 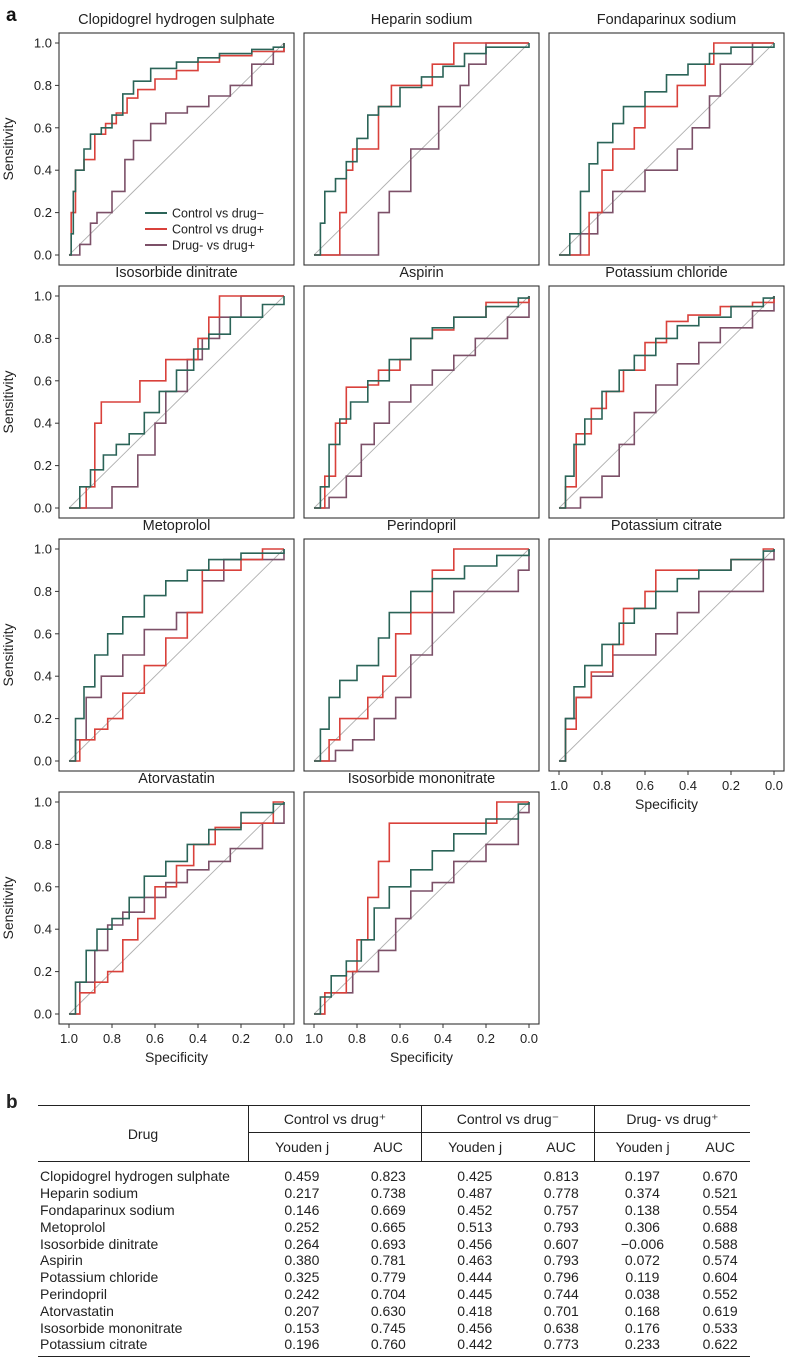 I want to click on drug-column-header: Drug, so click(x=143, y=1133).